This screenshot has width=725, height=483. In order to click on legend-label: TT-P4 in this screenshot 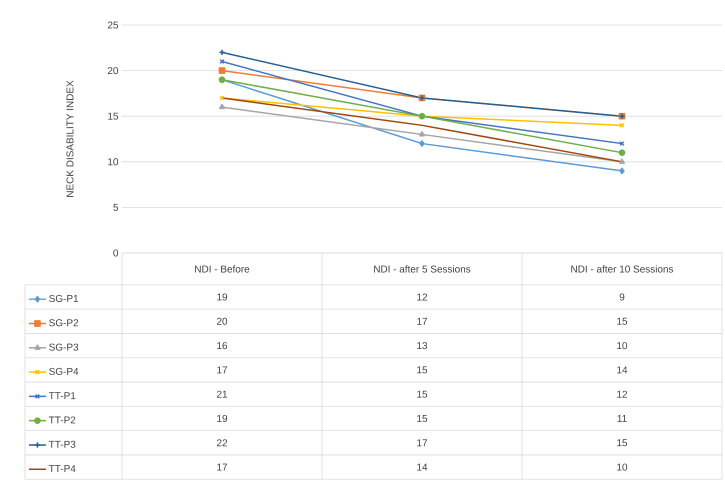, I will do `click(62, 468)`.